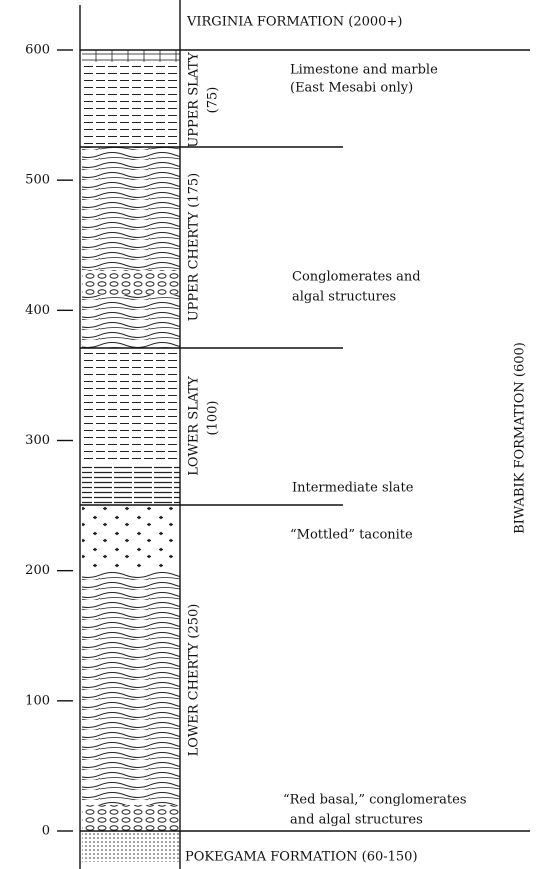  What do you see at coordinates (46, 831) in the screenshot?
I see `tick-label: 0` at bounding box center [46, 831].